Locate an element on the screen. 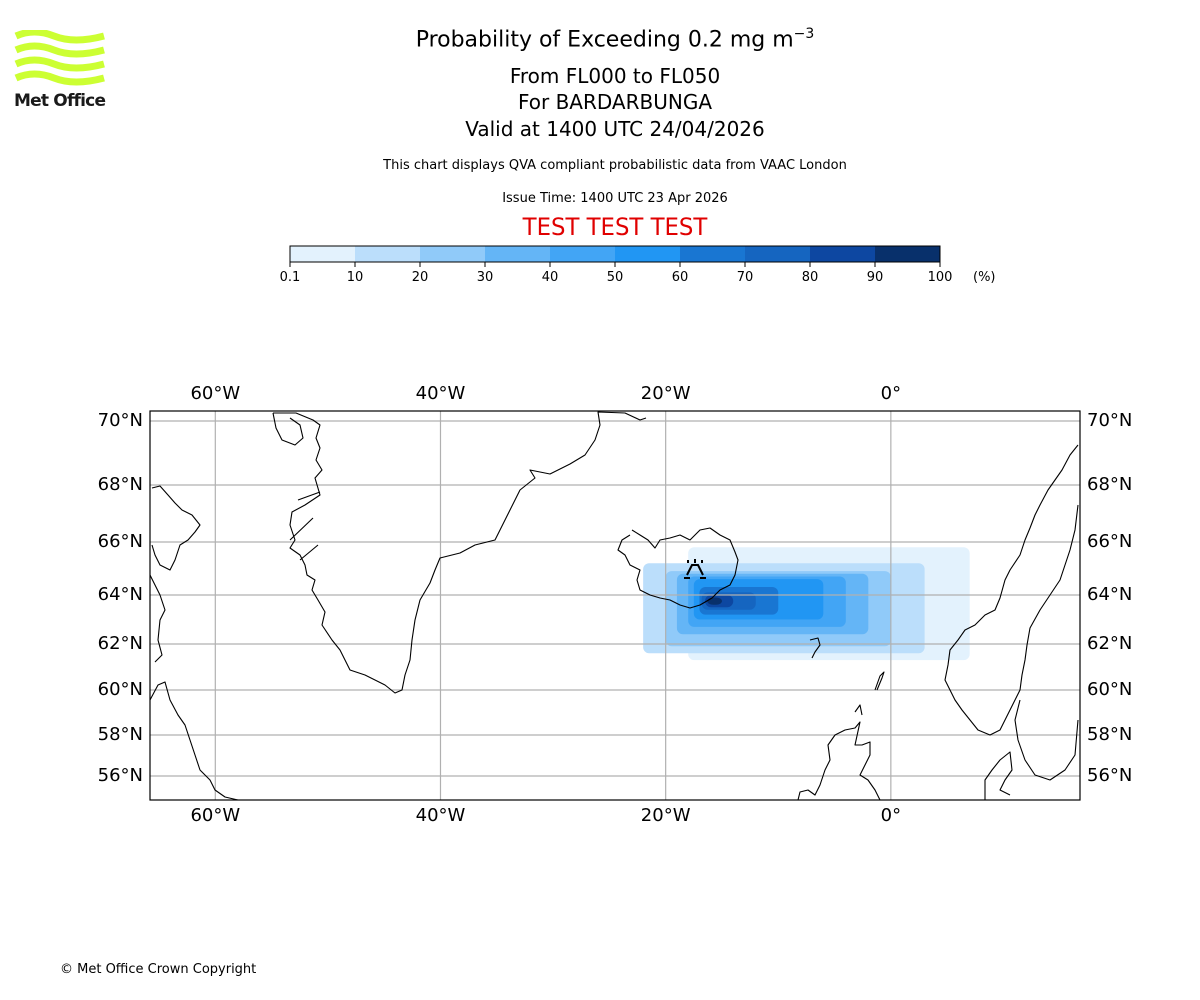 The width and height of the screenshot is (1200, 1000). coastline-uk is located at coordinates (839, 761).